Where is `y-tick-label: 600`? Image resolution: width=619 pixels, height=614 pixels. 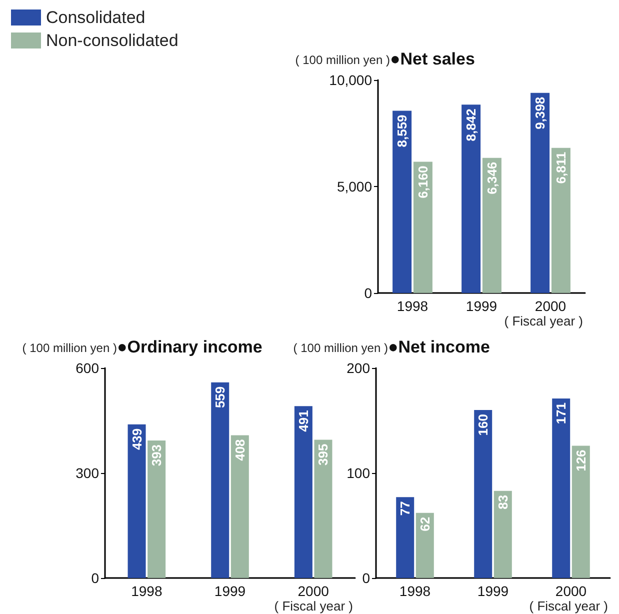
y-tick-label: 600 is located at coordinates (88, 368).